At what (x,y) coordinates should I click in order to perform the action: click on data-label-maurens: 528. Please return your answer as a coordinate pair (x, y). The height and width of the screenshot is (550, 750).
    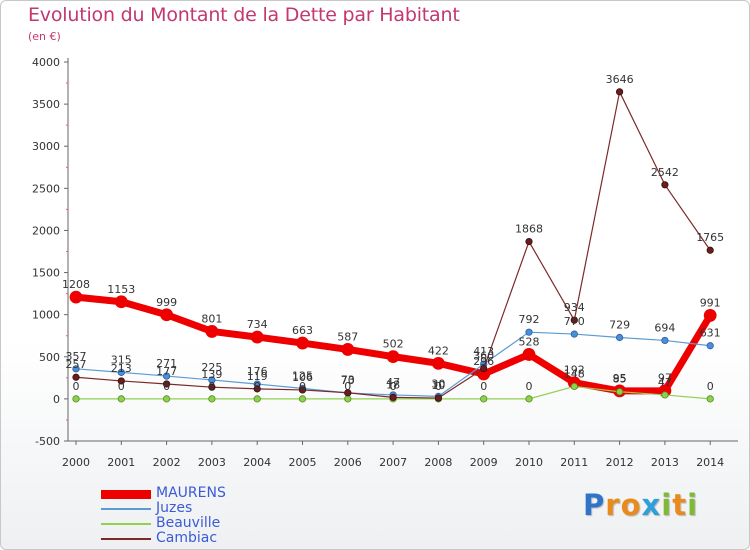
    Looking at the image, I should click on (529, 341).